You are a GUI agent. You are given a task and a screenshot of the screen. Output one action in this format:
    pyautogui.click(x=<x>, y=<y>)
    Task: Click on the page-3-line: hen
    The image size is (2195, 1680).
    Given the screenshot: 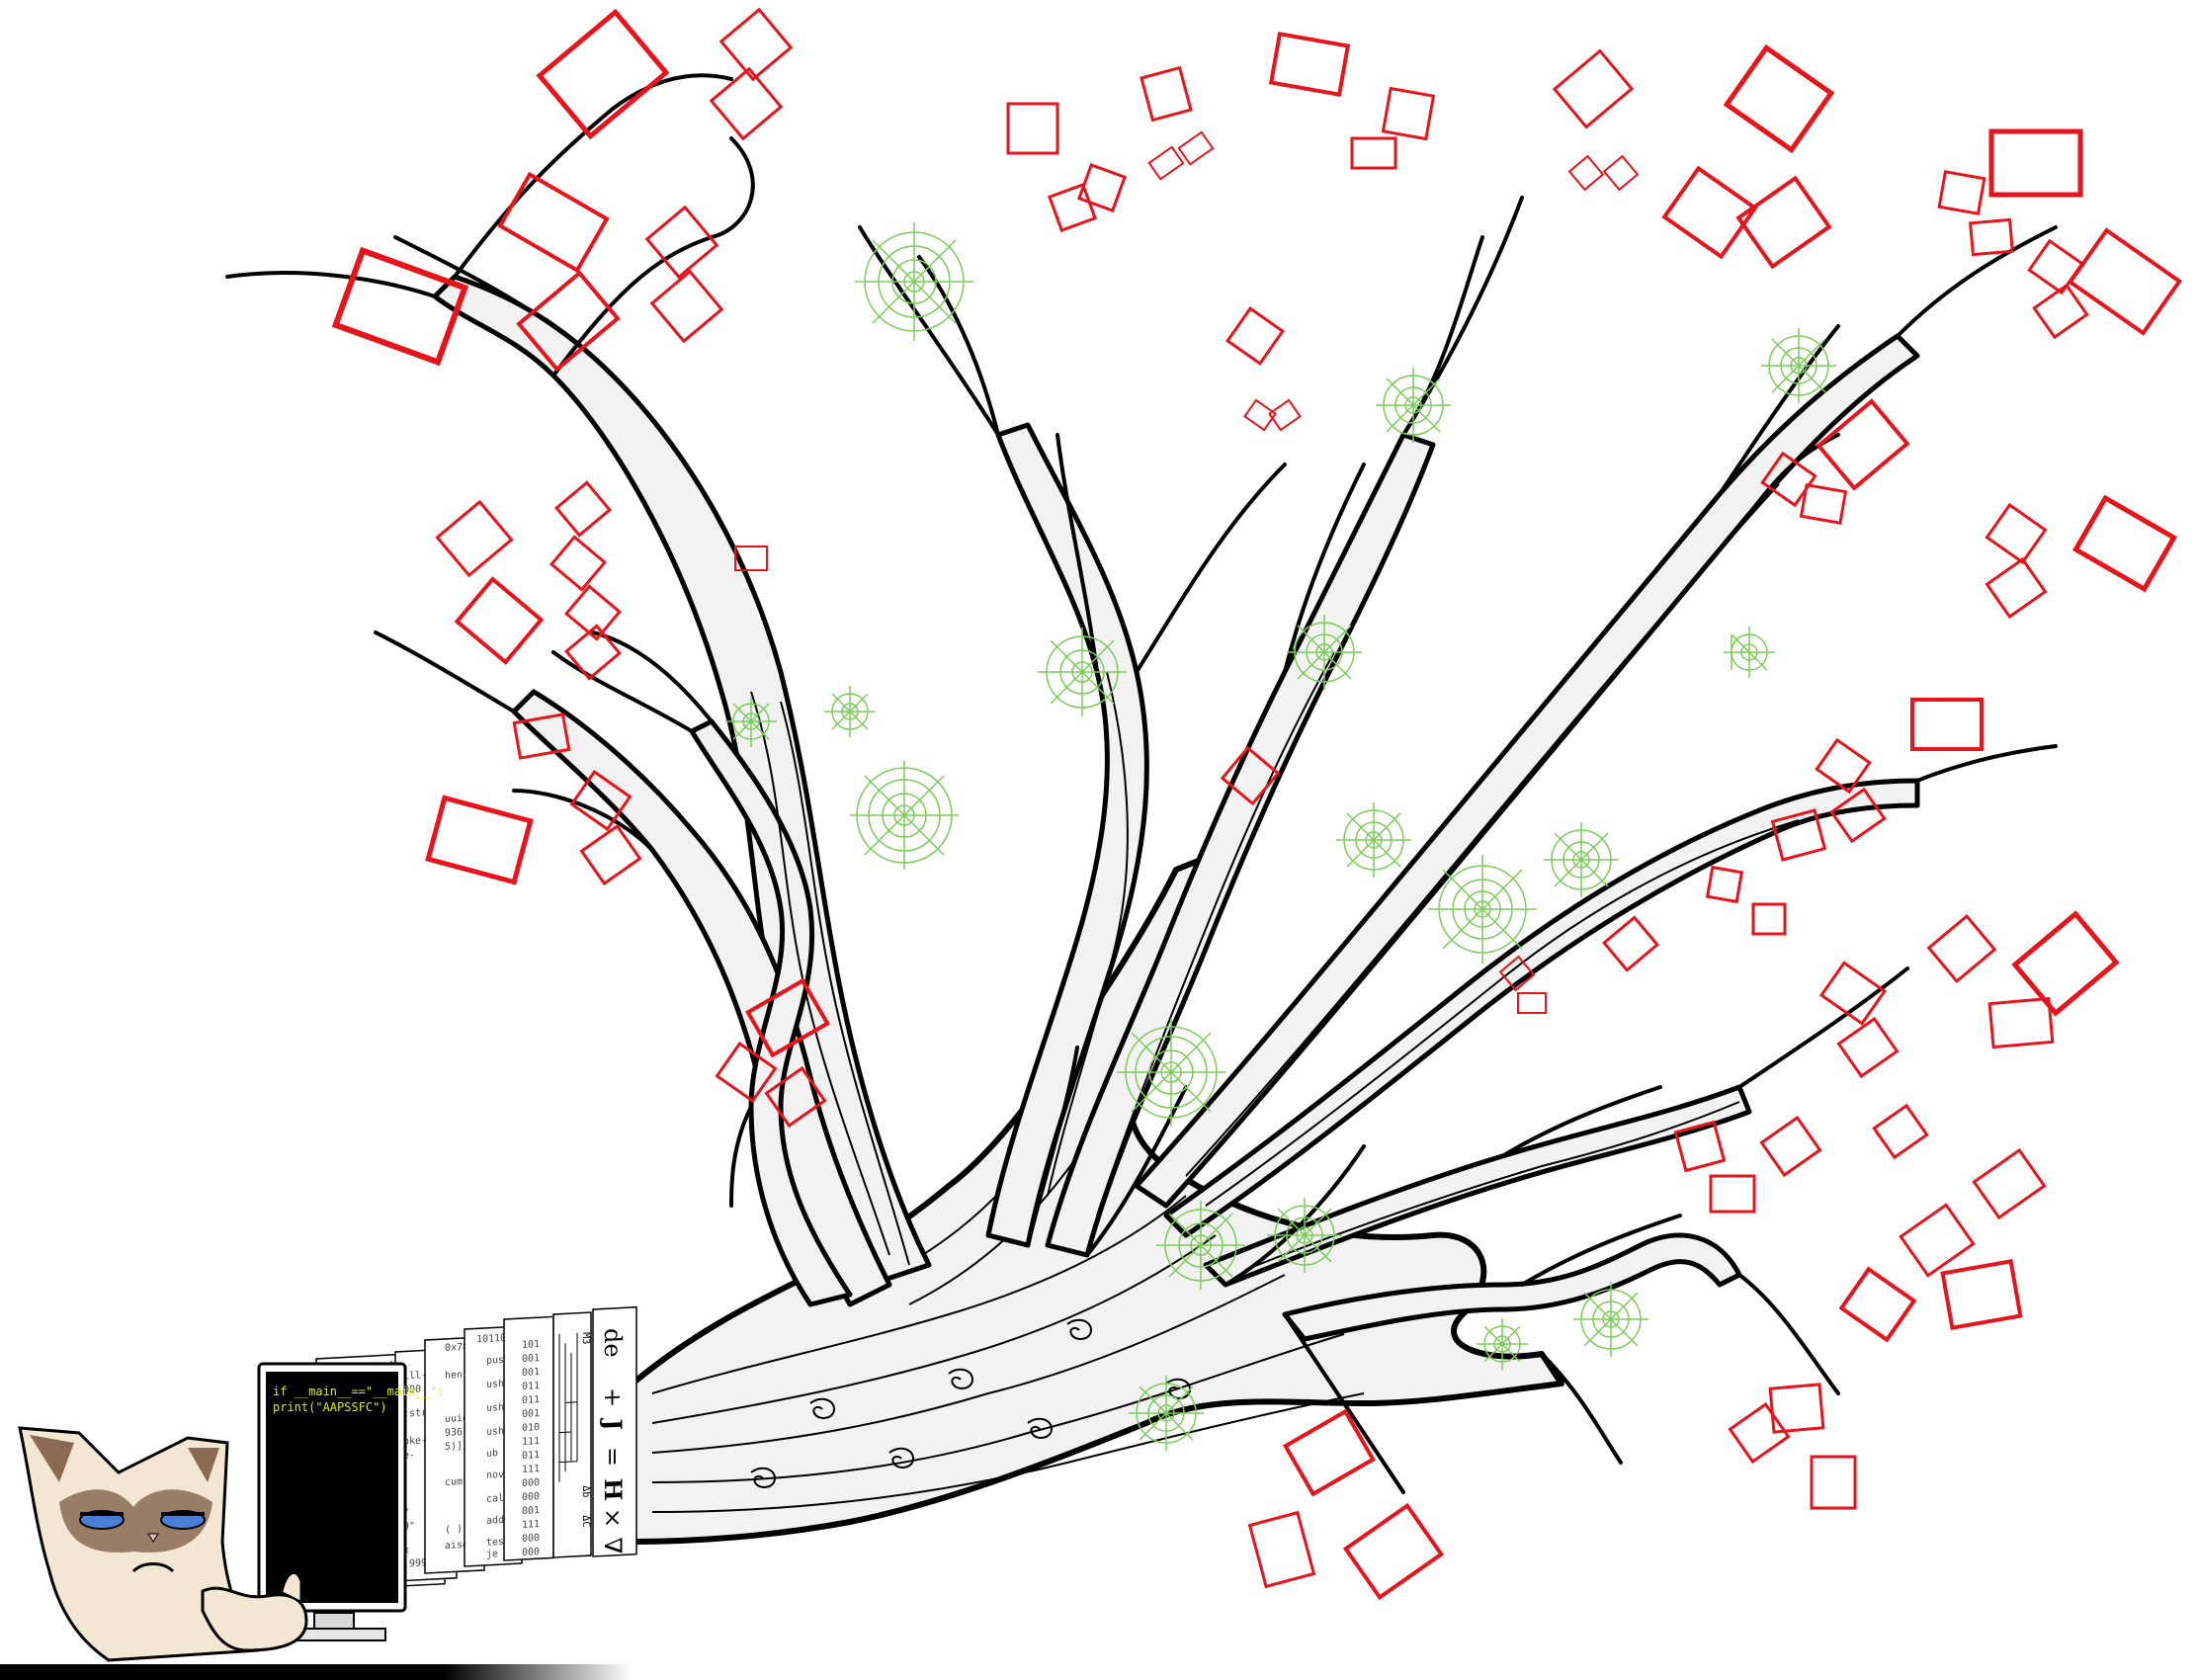 What is the action you would take?
    pyautogui.click(x=454, y=1376)
    